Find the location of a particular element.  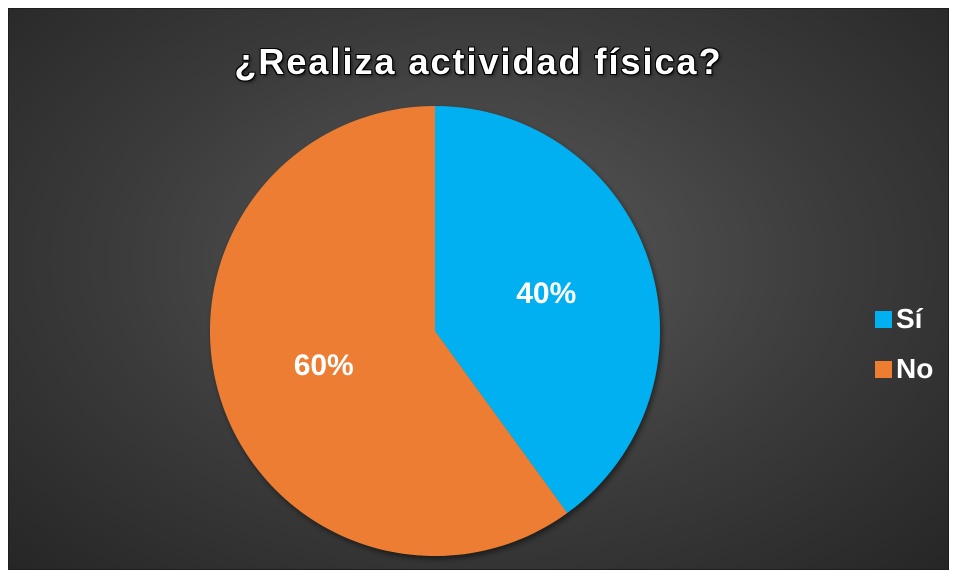

legend-swatch-si is located at coordinates (883, 319).